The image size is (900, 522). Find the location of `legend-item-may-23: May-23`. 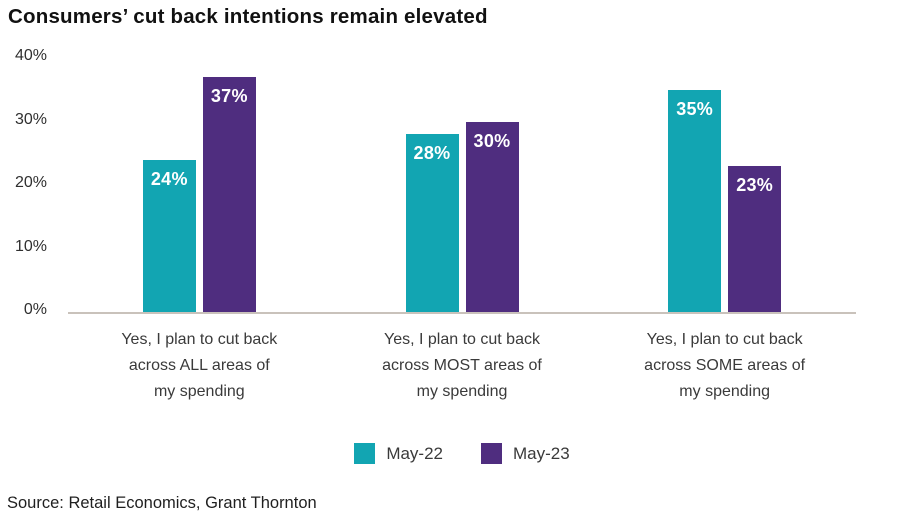

legend-item-may-23: May-23 is located at coordinates (525, 453).